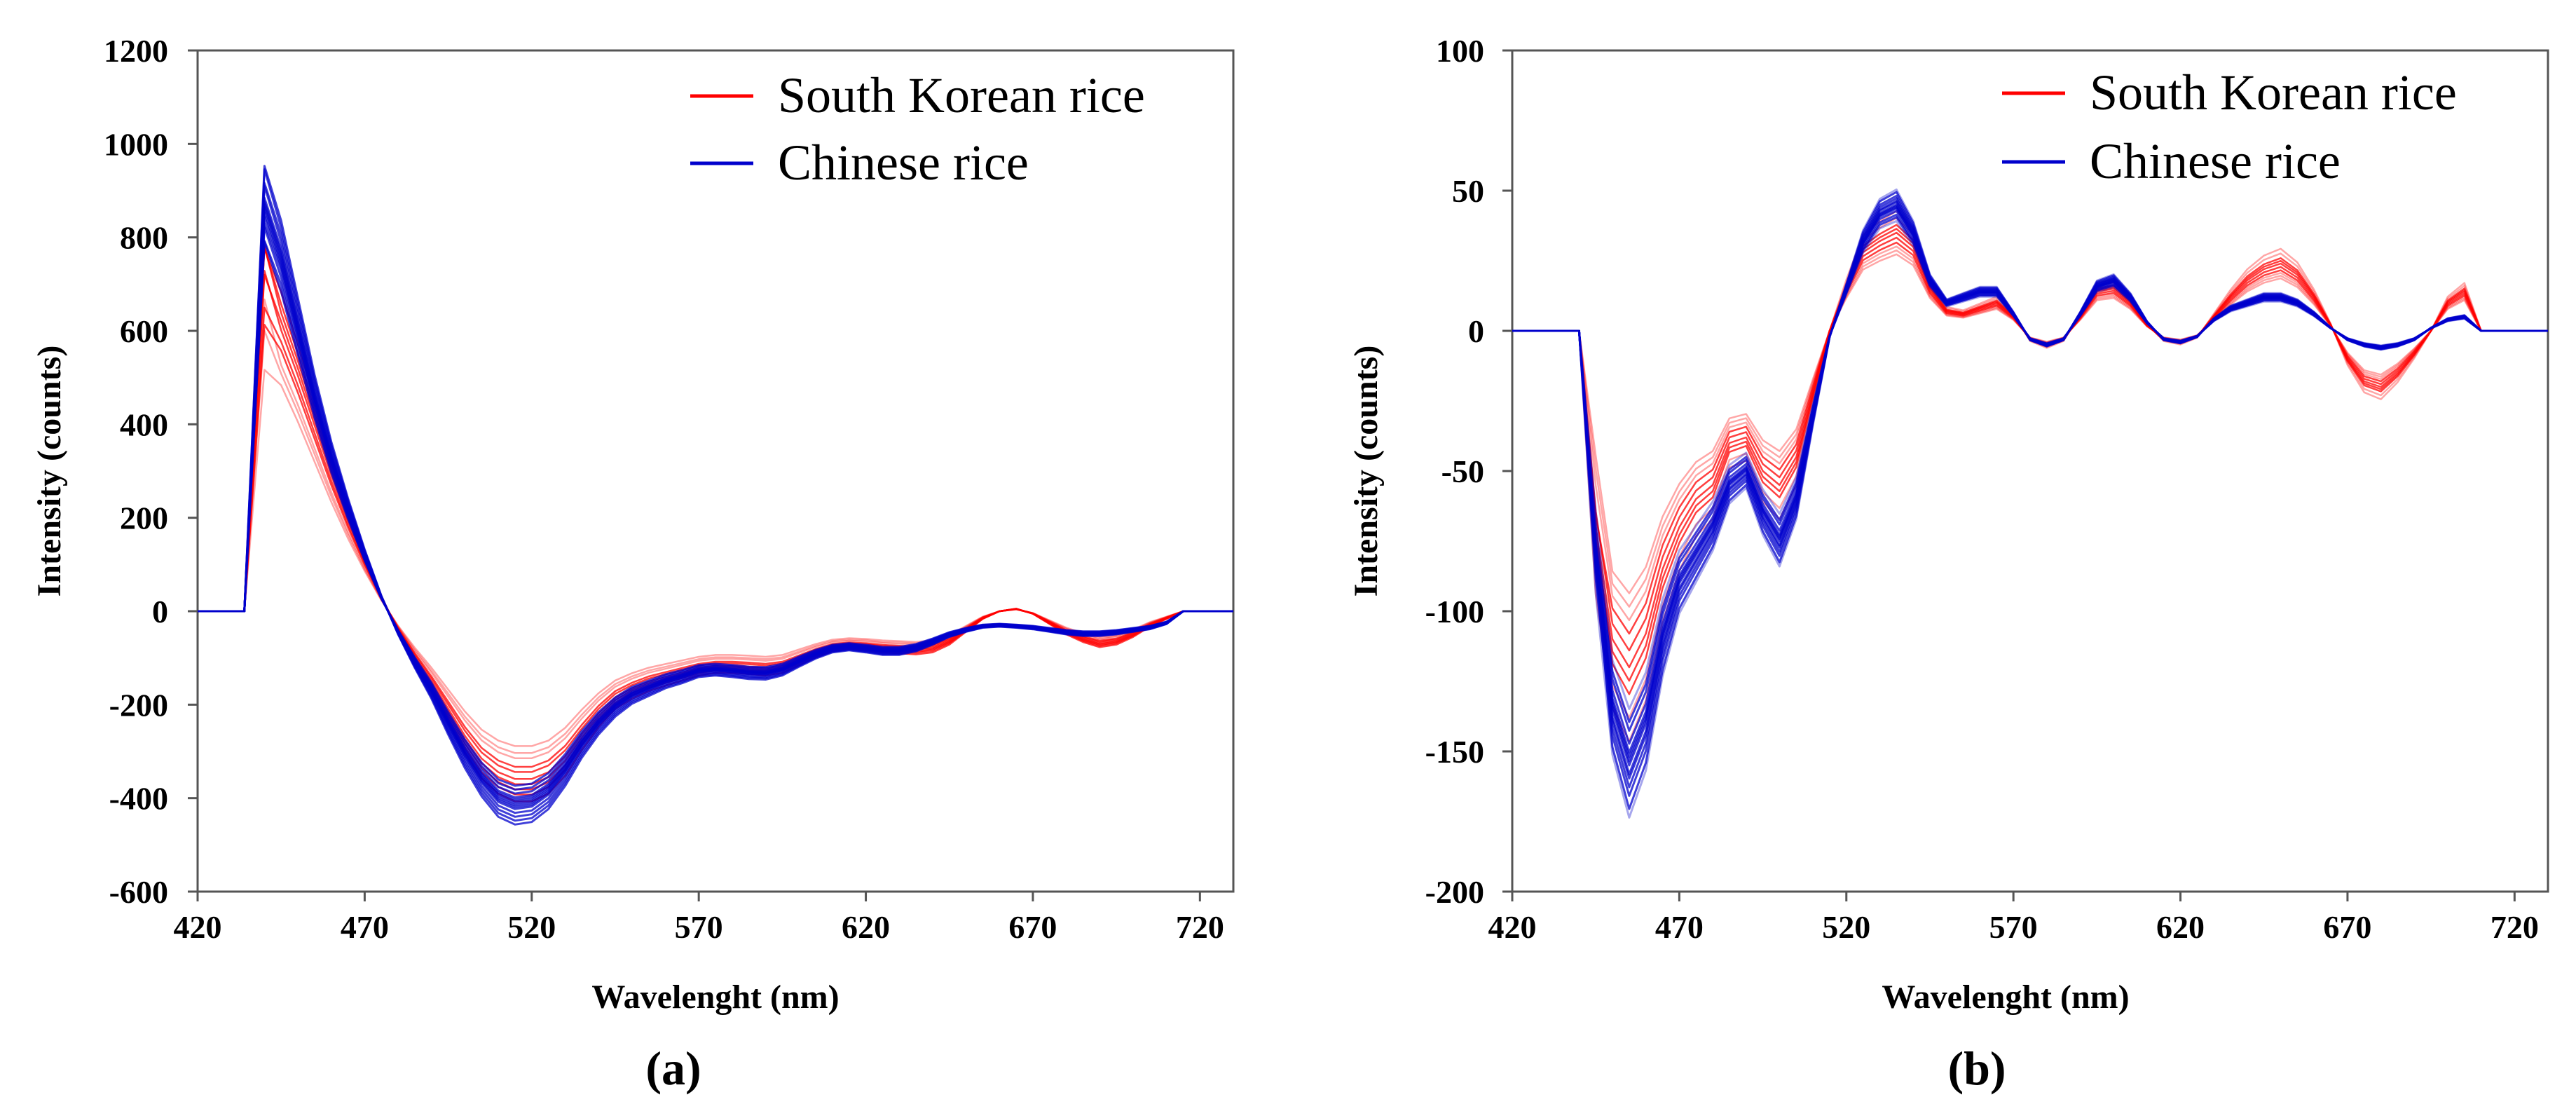 The height and width of the screenshot is (1118, 2576). What do you see at coordinates (2515, 927) in the screenshot?
I see `x-tick-label-b: 720` at bounding box center [2515, 927].